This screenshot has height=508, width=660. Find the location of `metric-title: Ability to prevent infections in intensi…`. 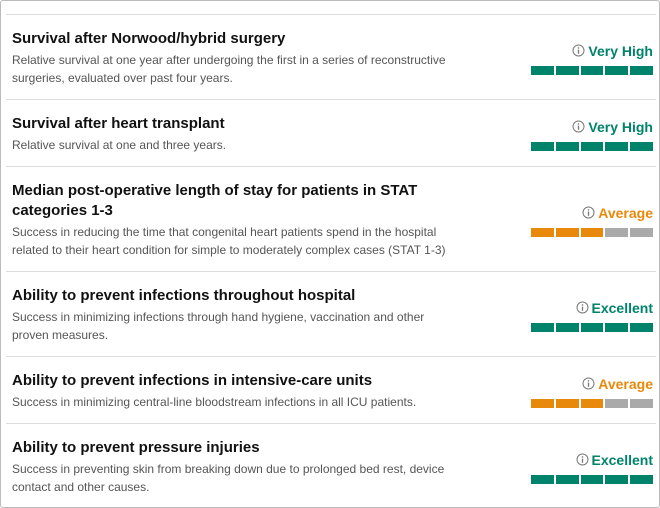

metric-title: Ability to prevent infections in intensi… is located at coordinates (192, 380).